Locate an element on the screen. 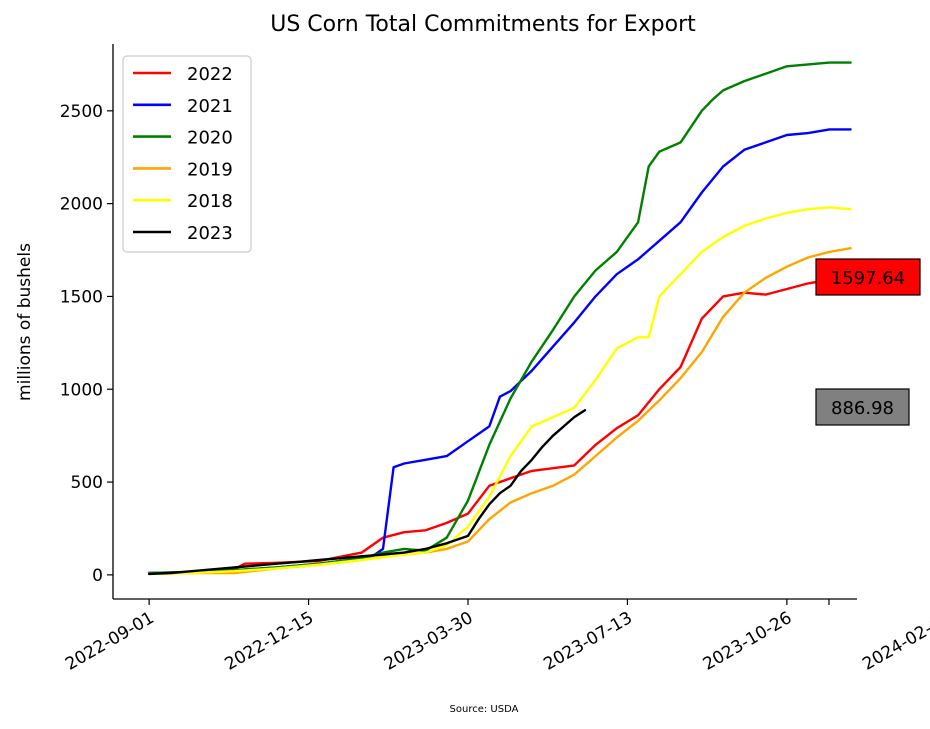 This screenshot has width=930, height=729. annotation-label: 886.98 is located at coordinates (862, 408).